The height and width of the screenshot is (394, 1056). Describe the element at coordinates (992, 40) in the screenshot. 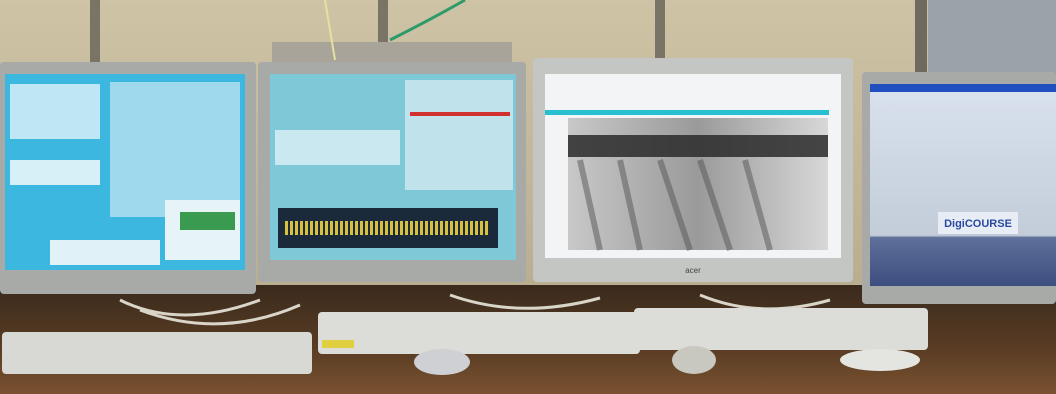

I see `fan` at that location.